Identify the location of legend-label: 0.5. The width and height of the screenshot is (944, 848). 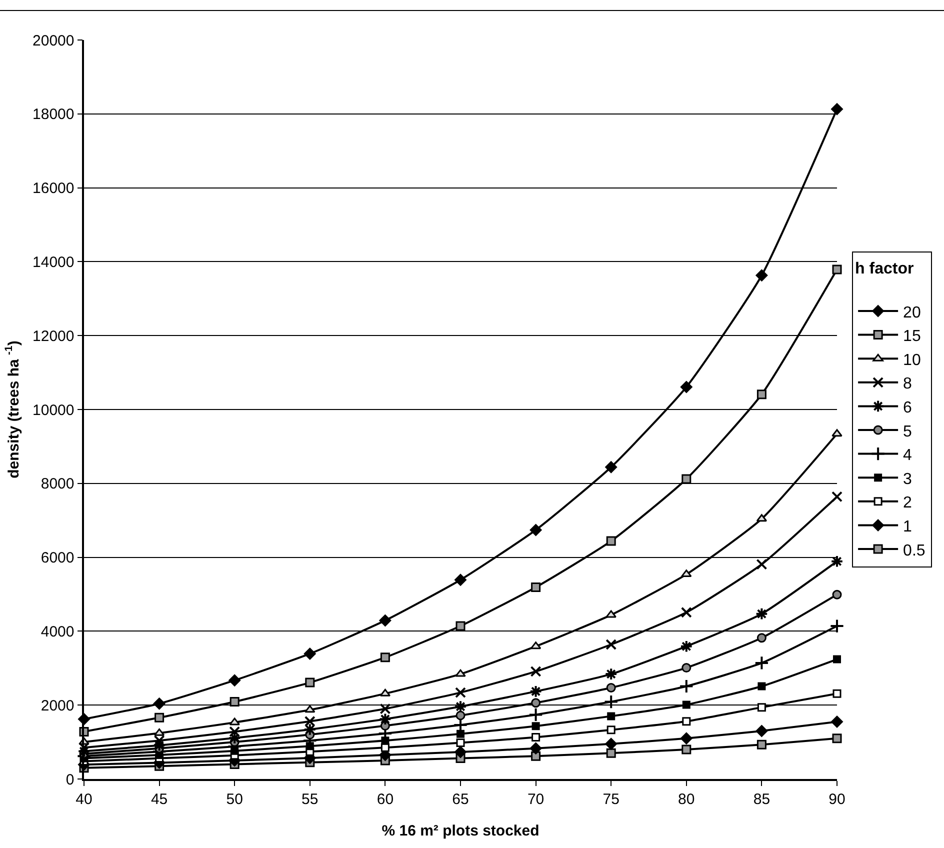
(914, 551).